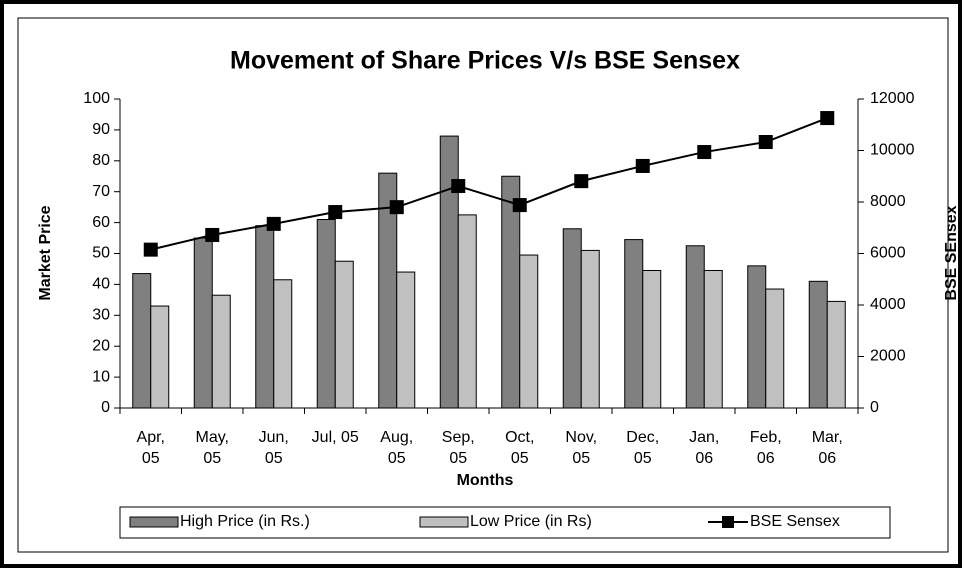 This screenshot has width=964, height=569. I want to click on x-tick-label: May, 05, so click(212, 448).